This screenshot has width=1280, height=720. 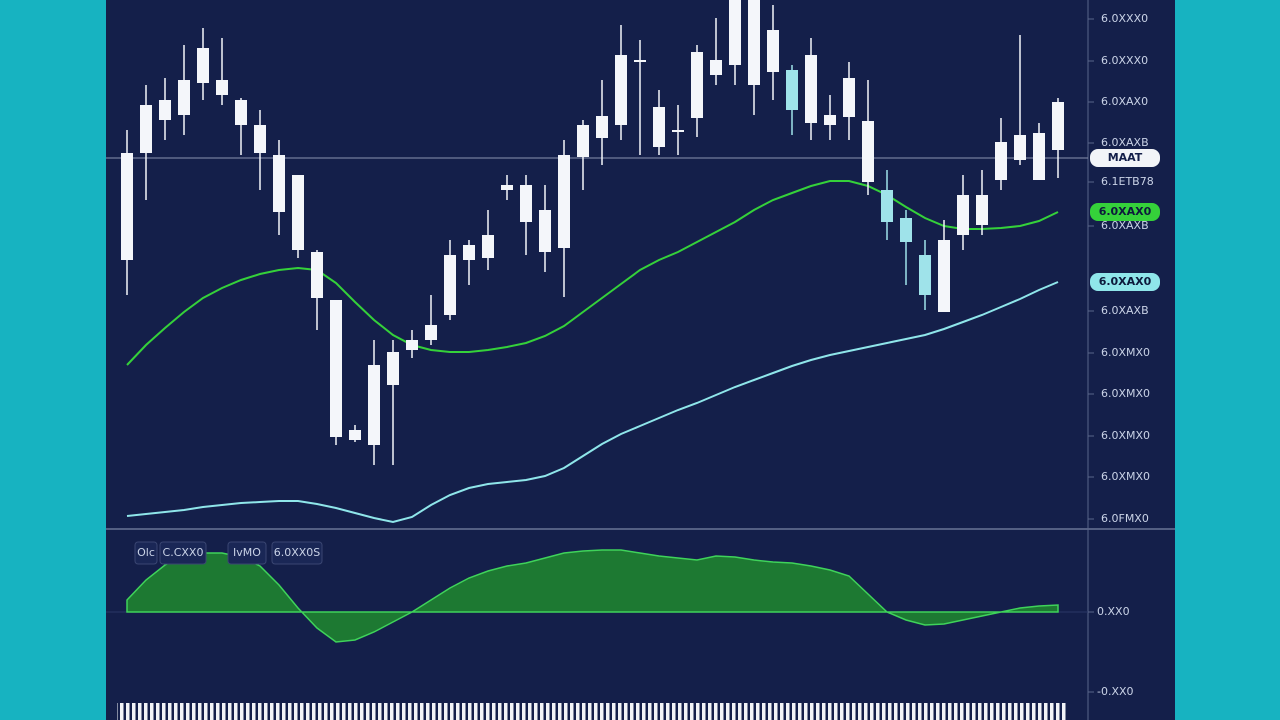 I want to click on y-tick-label: 6.0XAX0, so click(x=1124, y=101).